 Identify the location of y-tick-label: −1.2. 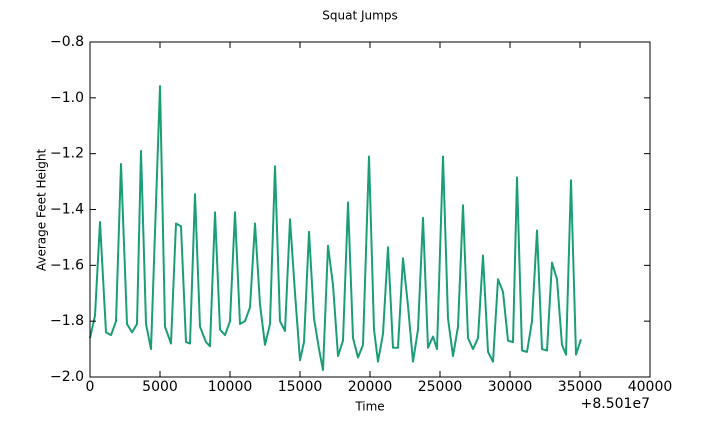
(67, 154).